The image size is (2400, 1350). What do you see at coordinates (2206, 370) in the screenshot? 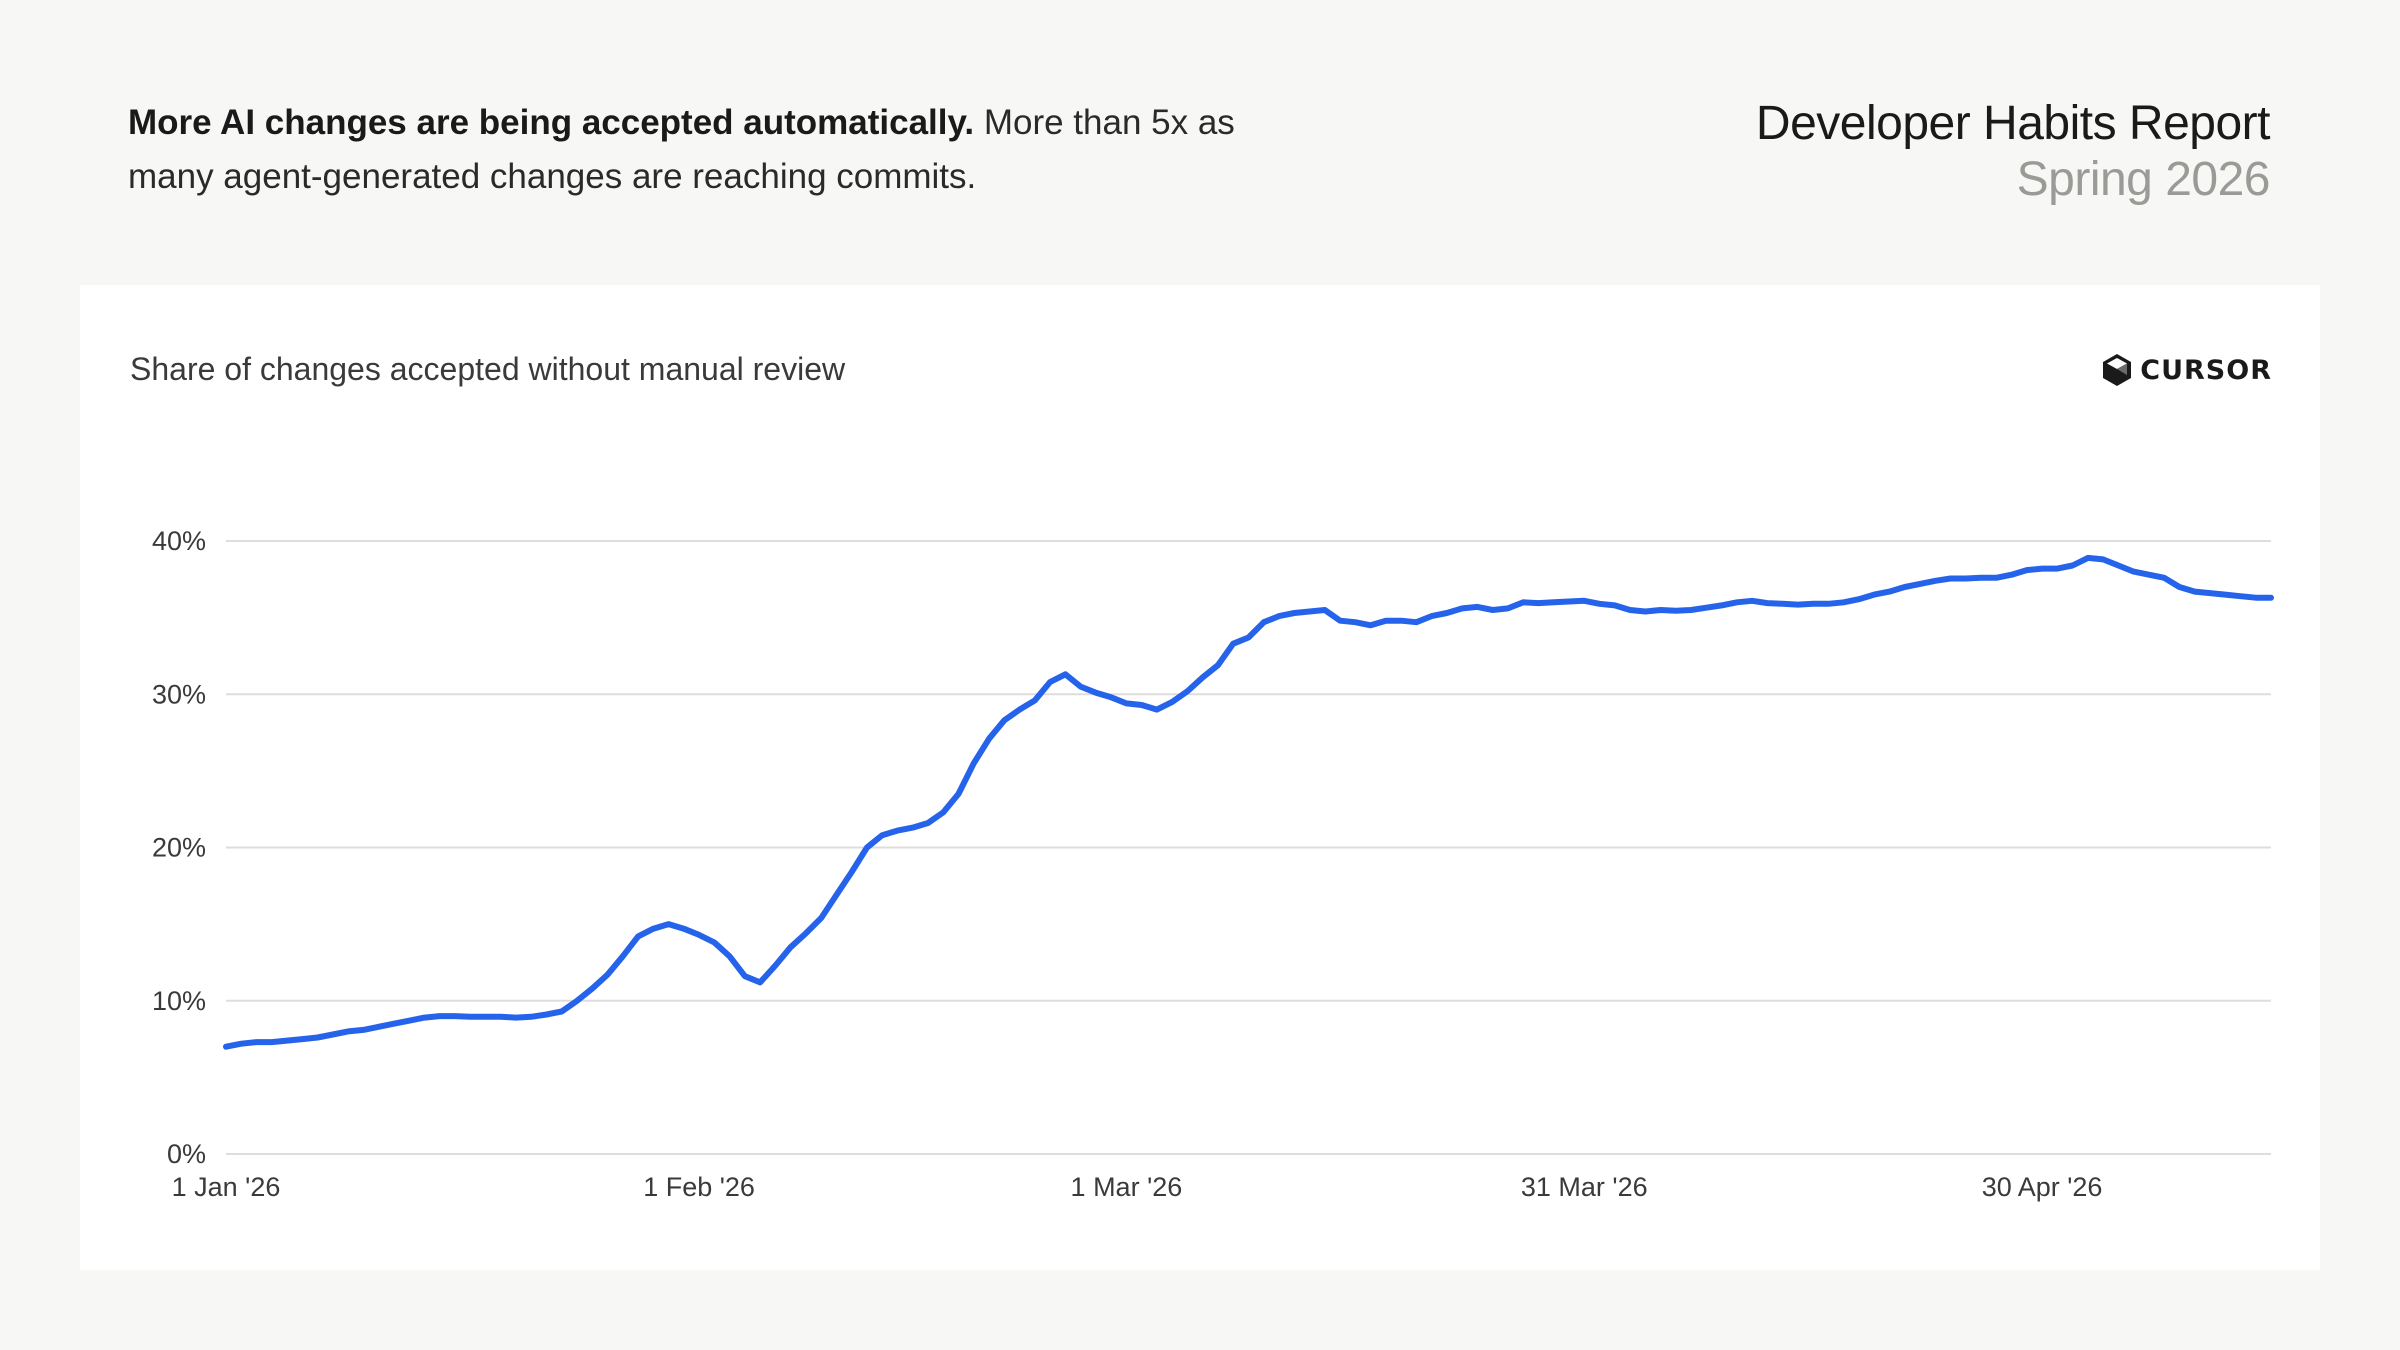
I see `logo-text: CURSOR` at bounding box center [2206, 370].